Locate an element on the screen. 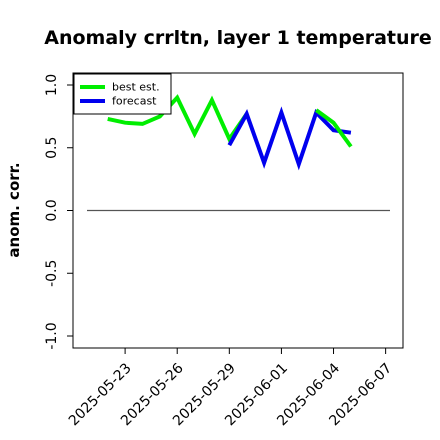 This screenshot has width=440, height=440. legend-box is located at coordinates (122, 94).